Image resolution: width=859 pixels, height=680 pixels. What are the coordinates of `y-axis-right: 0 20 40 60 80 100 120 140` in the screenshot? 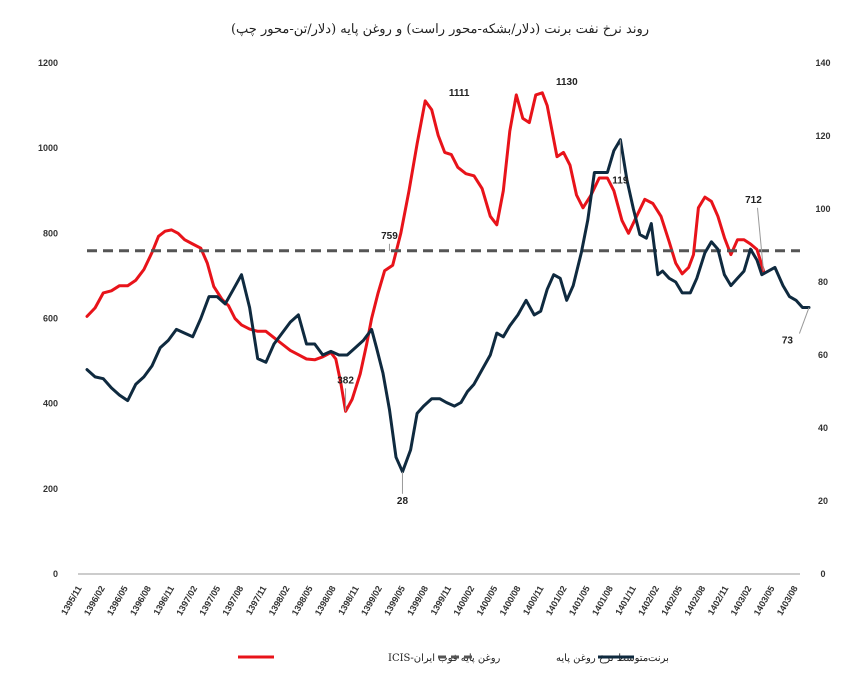 It's located at (822, 318).